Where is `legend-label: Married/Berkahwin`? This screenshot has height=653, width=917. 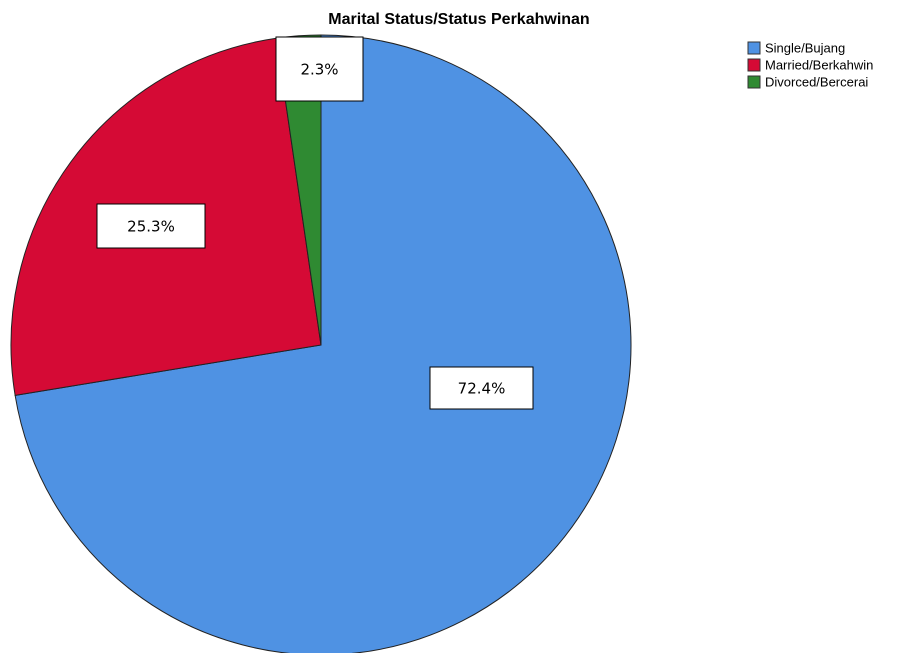
legend-label: Married/Berkahwin is located at coordinates (819, 64).